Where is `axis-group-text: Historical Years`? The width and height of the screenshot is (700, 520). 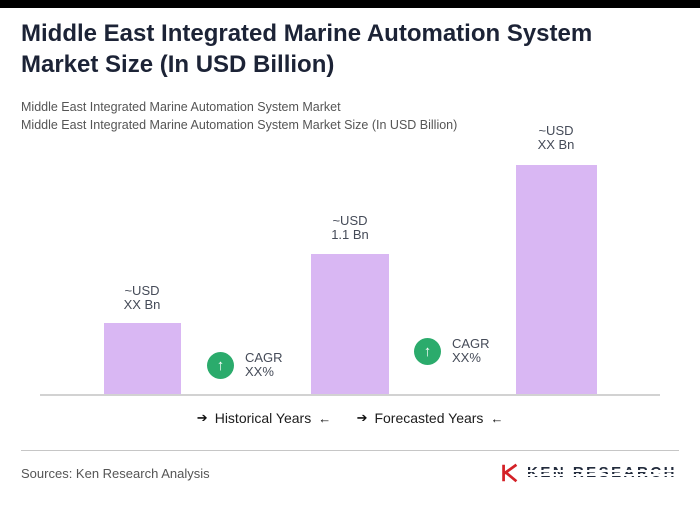 axis-group-text: Historical Years is located at coordinates (263, 418).